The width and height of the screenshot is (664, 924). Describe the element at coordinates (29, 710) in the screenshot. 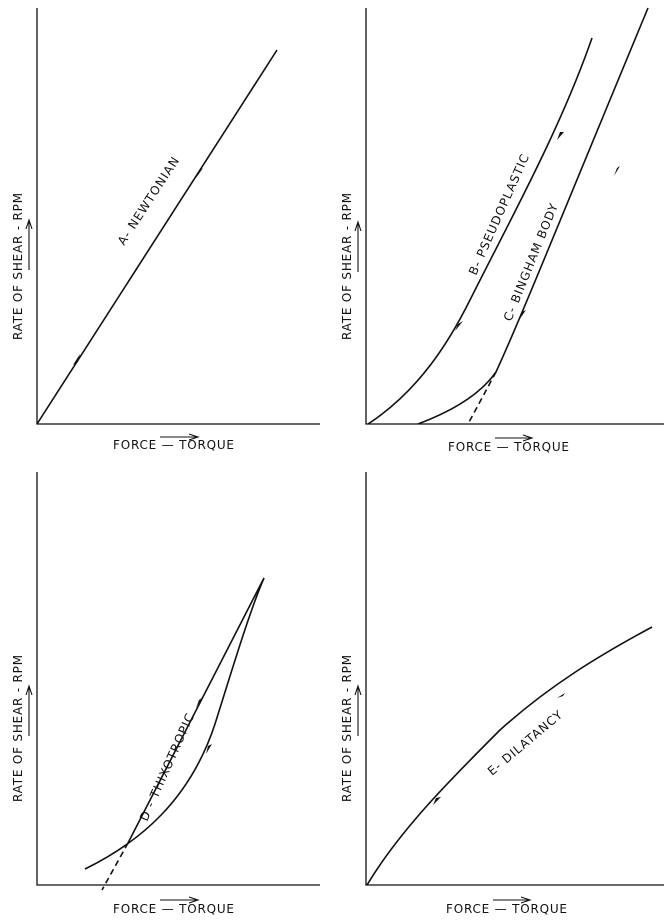

I see `panel-d-ylabel-arrow` at that location.